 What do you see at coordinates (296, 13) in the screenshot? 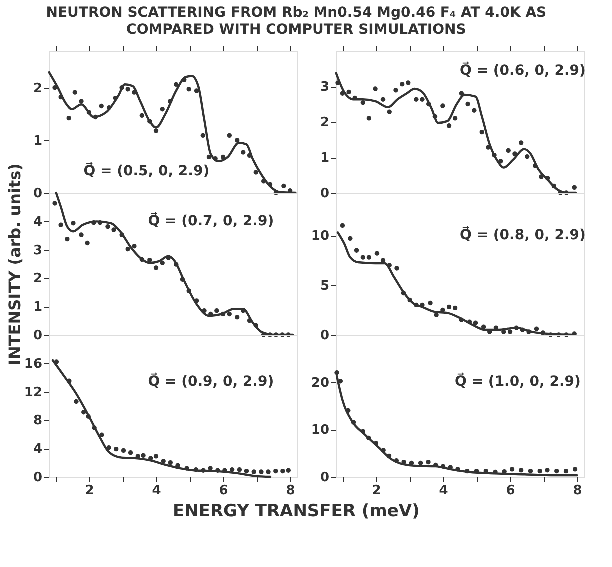
I see `chart-title: NEUTRON SCATTERING FROM Rb₂ Mn0.54 Mg0.46 F₄ AT 4.0K AS` at bounding box center [296, 13].